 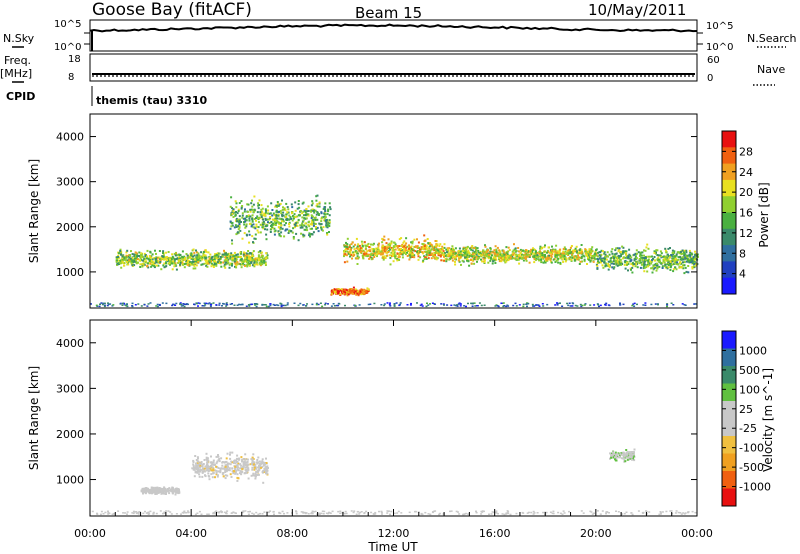 What do you see at coordinates (34, 211) in the screenshot?
I see `power-ylabel: Slant Range [km]` at bounding box center [34, 211].